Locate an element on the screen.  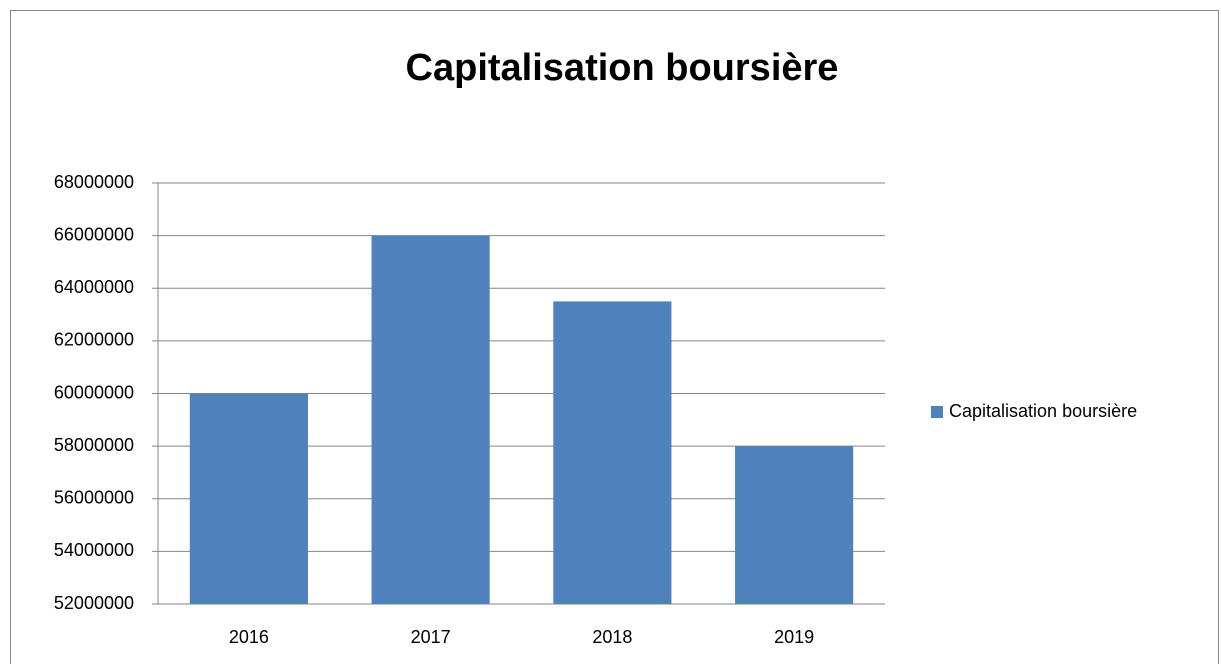
y-tick-label: 64000000 is located at coordinates (94, 287).